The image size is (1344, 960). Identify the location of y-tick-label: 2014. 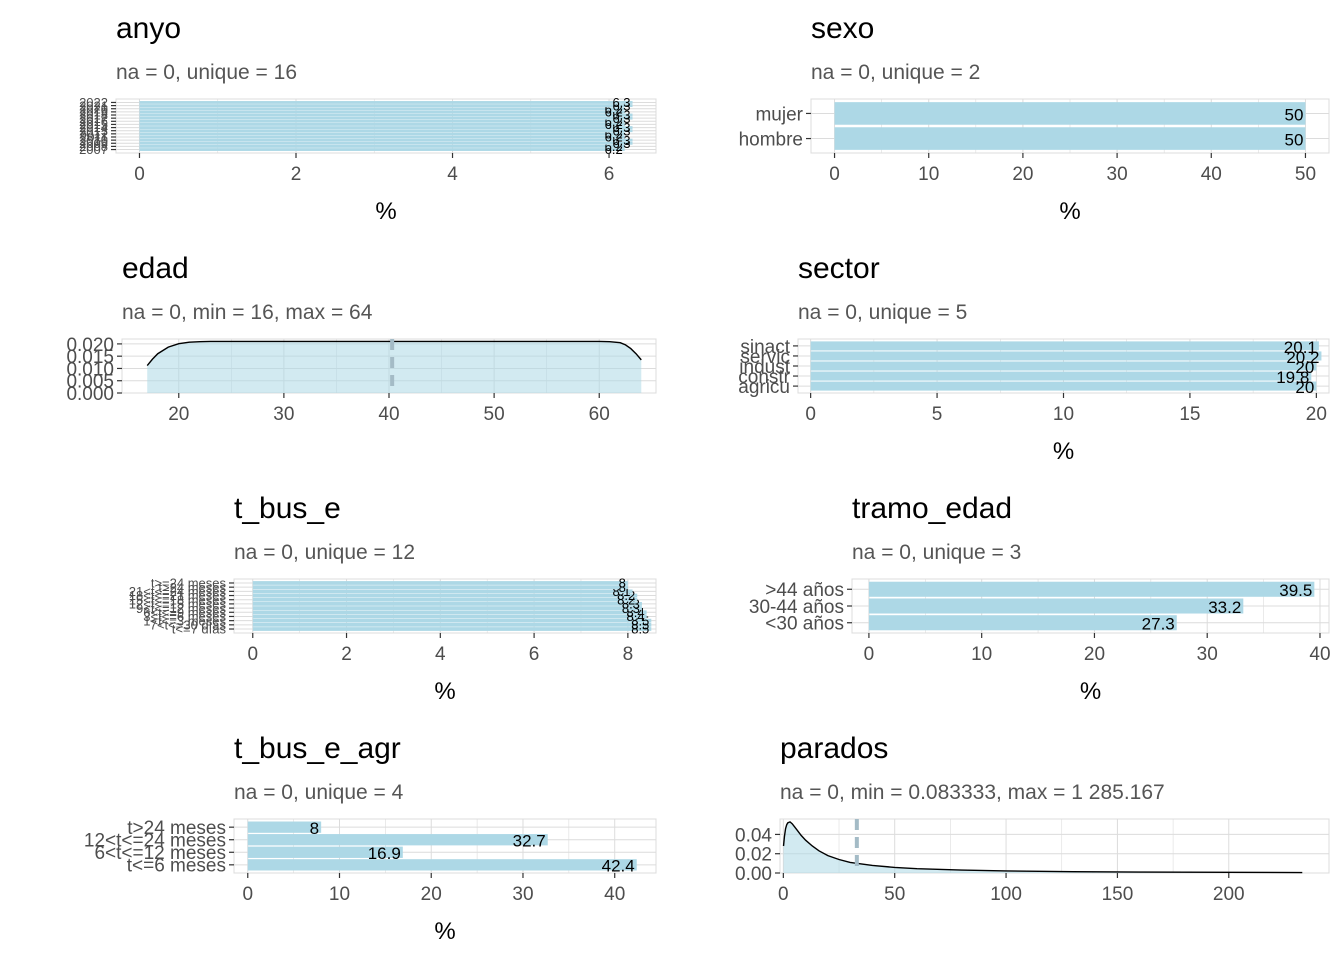
(93, 127).